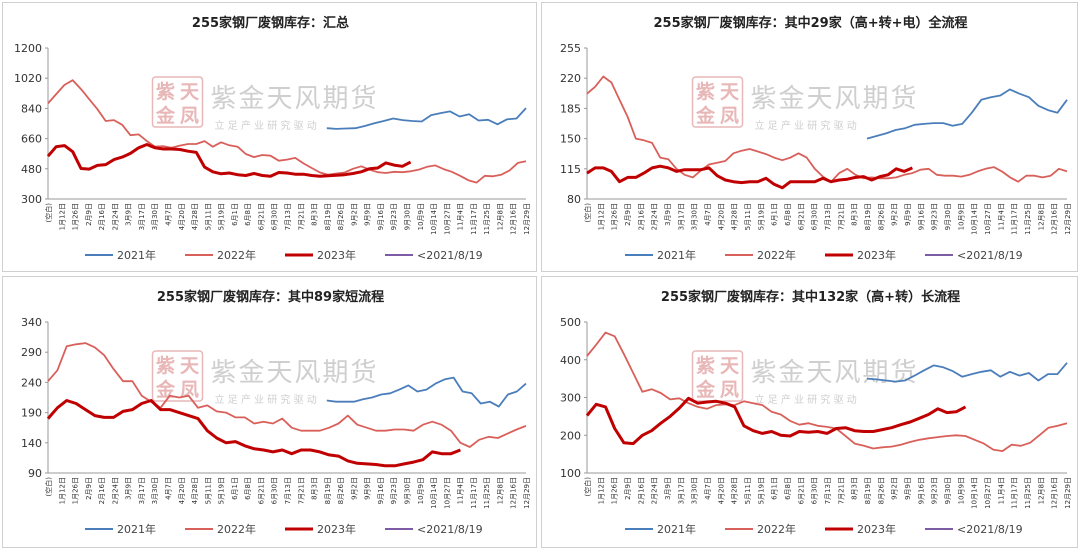  What do you see at coordinates (967, 114) in the screenshot?
I see `series-line-2021` at bounding box center [967, 114].